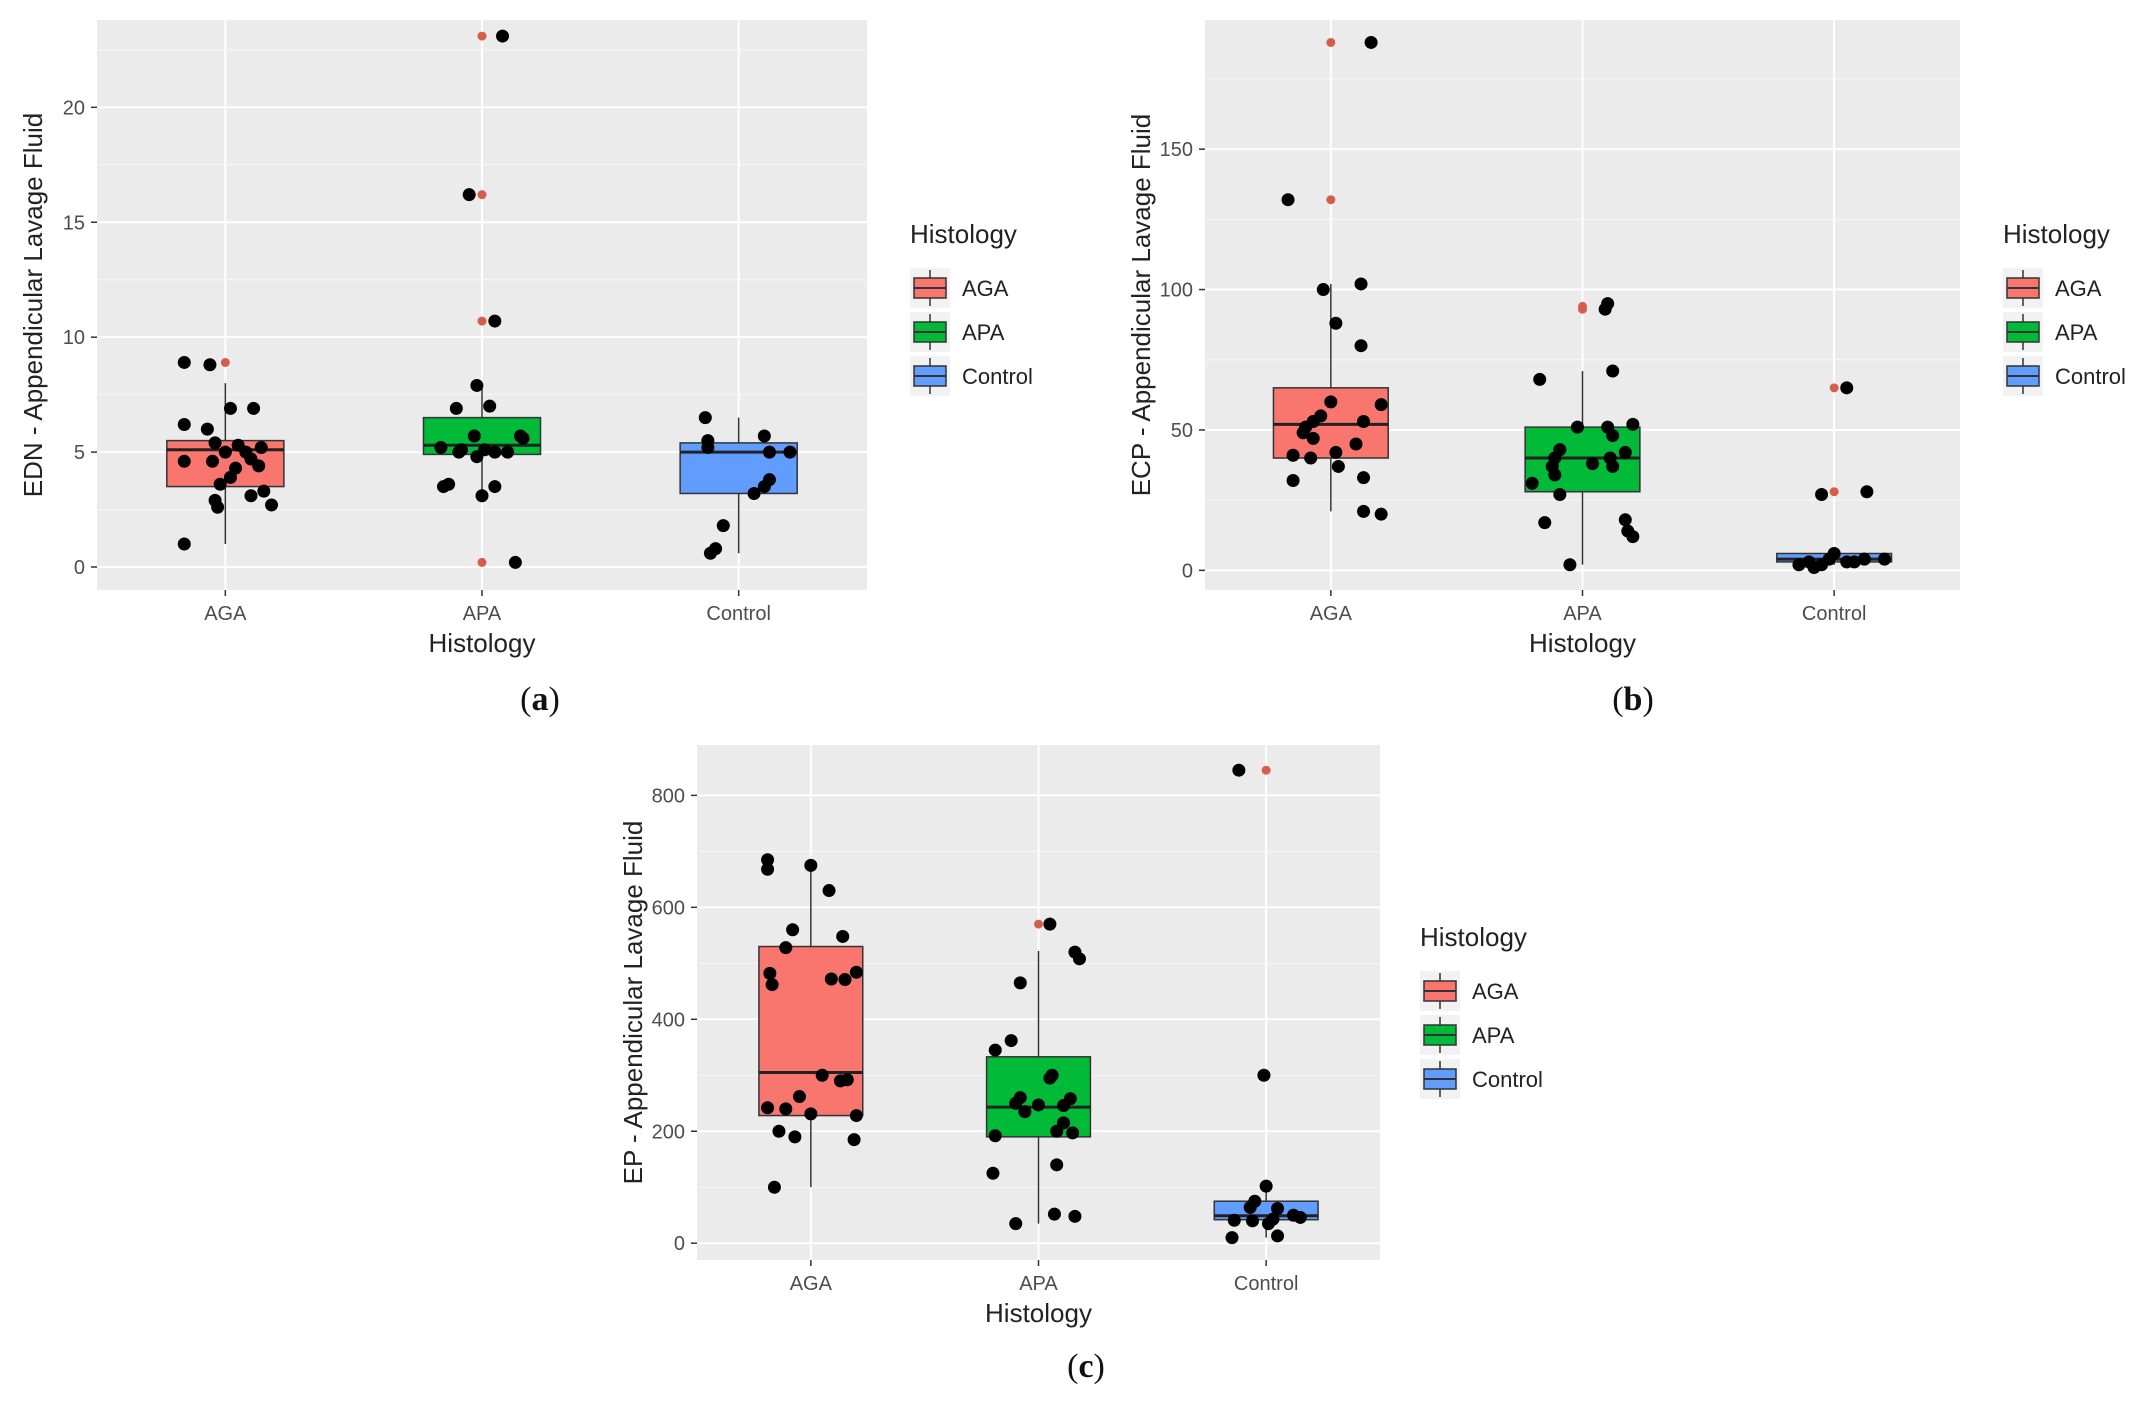 This screenshot has width=2149, height=1409. Describe the element at coordinates (79, 453) in the screenshot. I see `y-tick-label: 5` at that location.